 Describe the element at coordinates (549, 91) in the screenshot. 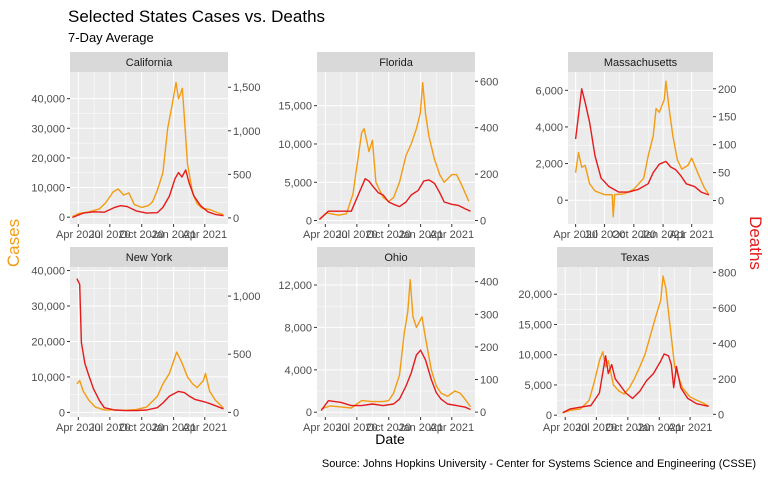

I see `y-left-tick-label: 6,000` at that location.